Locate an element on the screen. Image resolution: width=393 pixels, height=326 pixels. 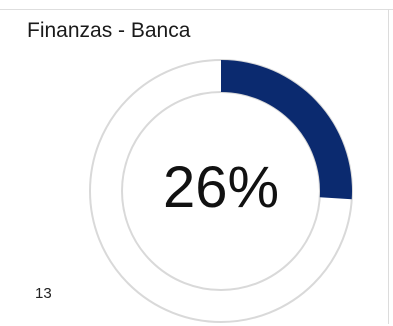
percent-label: 26% is located at coordinates (221, 187).